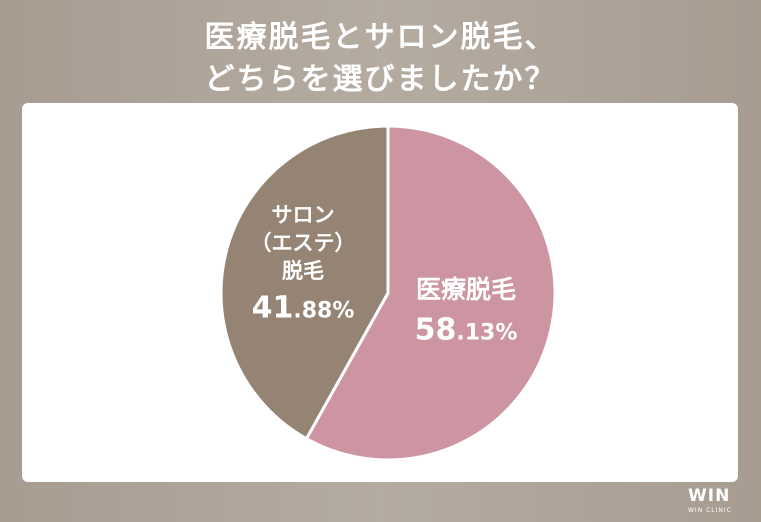  Describe the element at coordinates (380, 37) in the screenshot. I see `chart-title: 医療脱毛とサロン脱毛、` at that location.